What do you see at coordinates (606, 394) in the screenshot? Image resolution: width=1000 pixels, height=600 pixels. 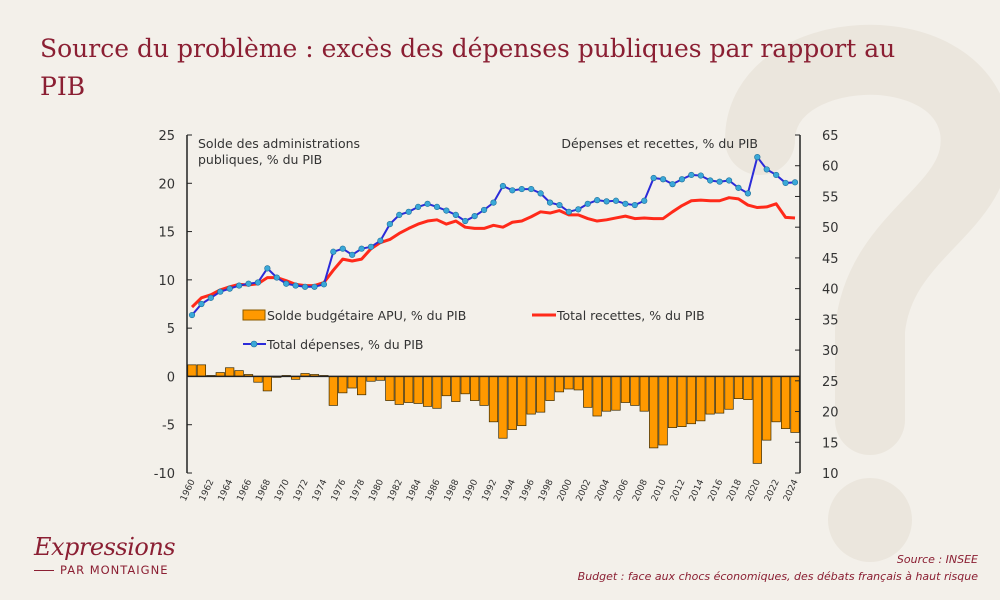 I see `bar-2004` at bounding box center [606, 394].